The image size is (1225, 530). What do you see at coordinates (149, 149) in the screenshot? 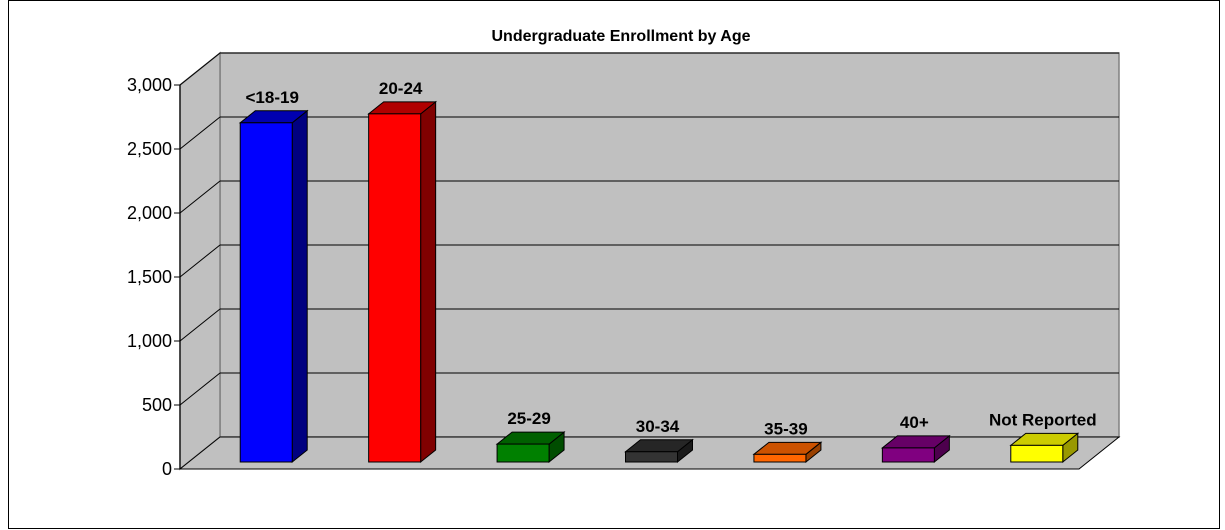
I see `y-tick-label: 2,500` at bounding box center [149, 149].